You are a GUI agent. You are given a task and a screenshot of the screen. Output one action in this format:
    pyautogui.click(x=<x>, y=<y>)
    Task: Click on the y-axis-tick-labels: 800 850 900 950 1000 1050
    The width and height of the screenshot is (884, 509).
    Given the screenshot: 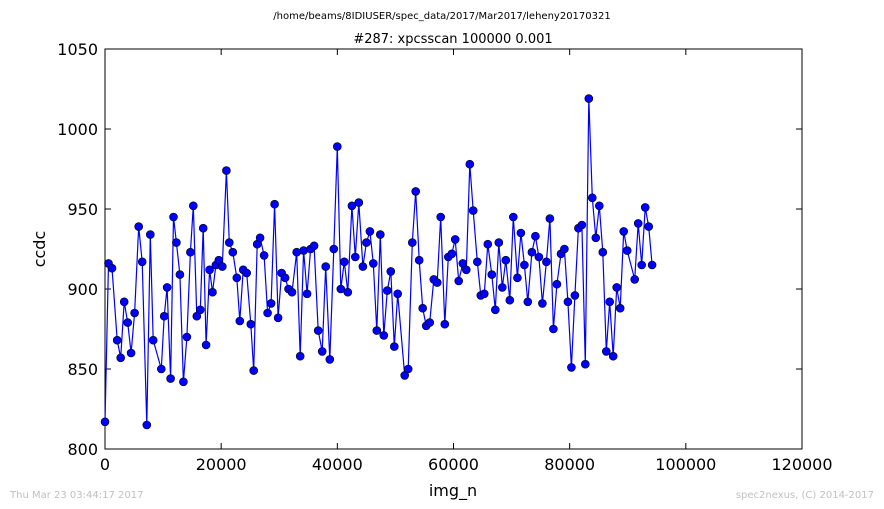 What is the action you would take?
    pyautogui.click(x=77, y=249)
    